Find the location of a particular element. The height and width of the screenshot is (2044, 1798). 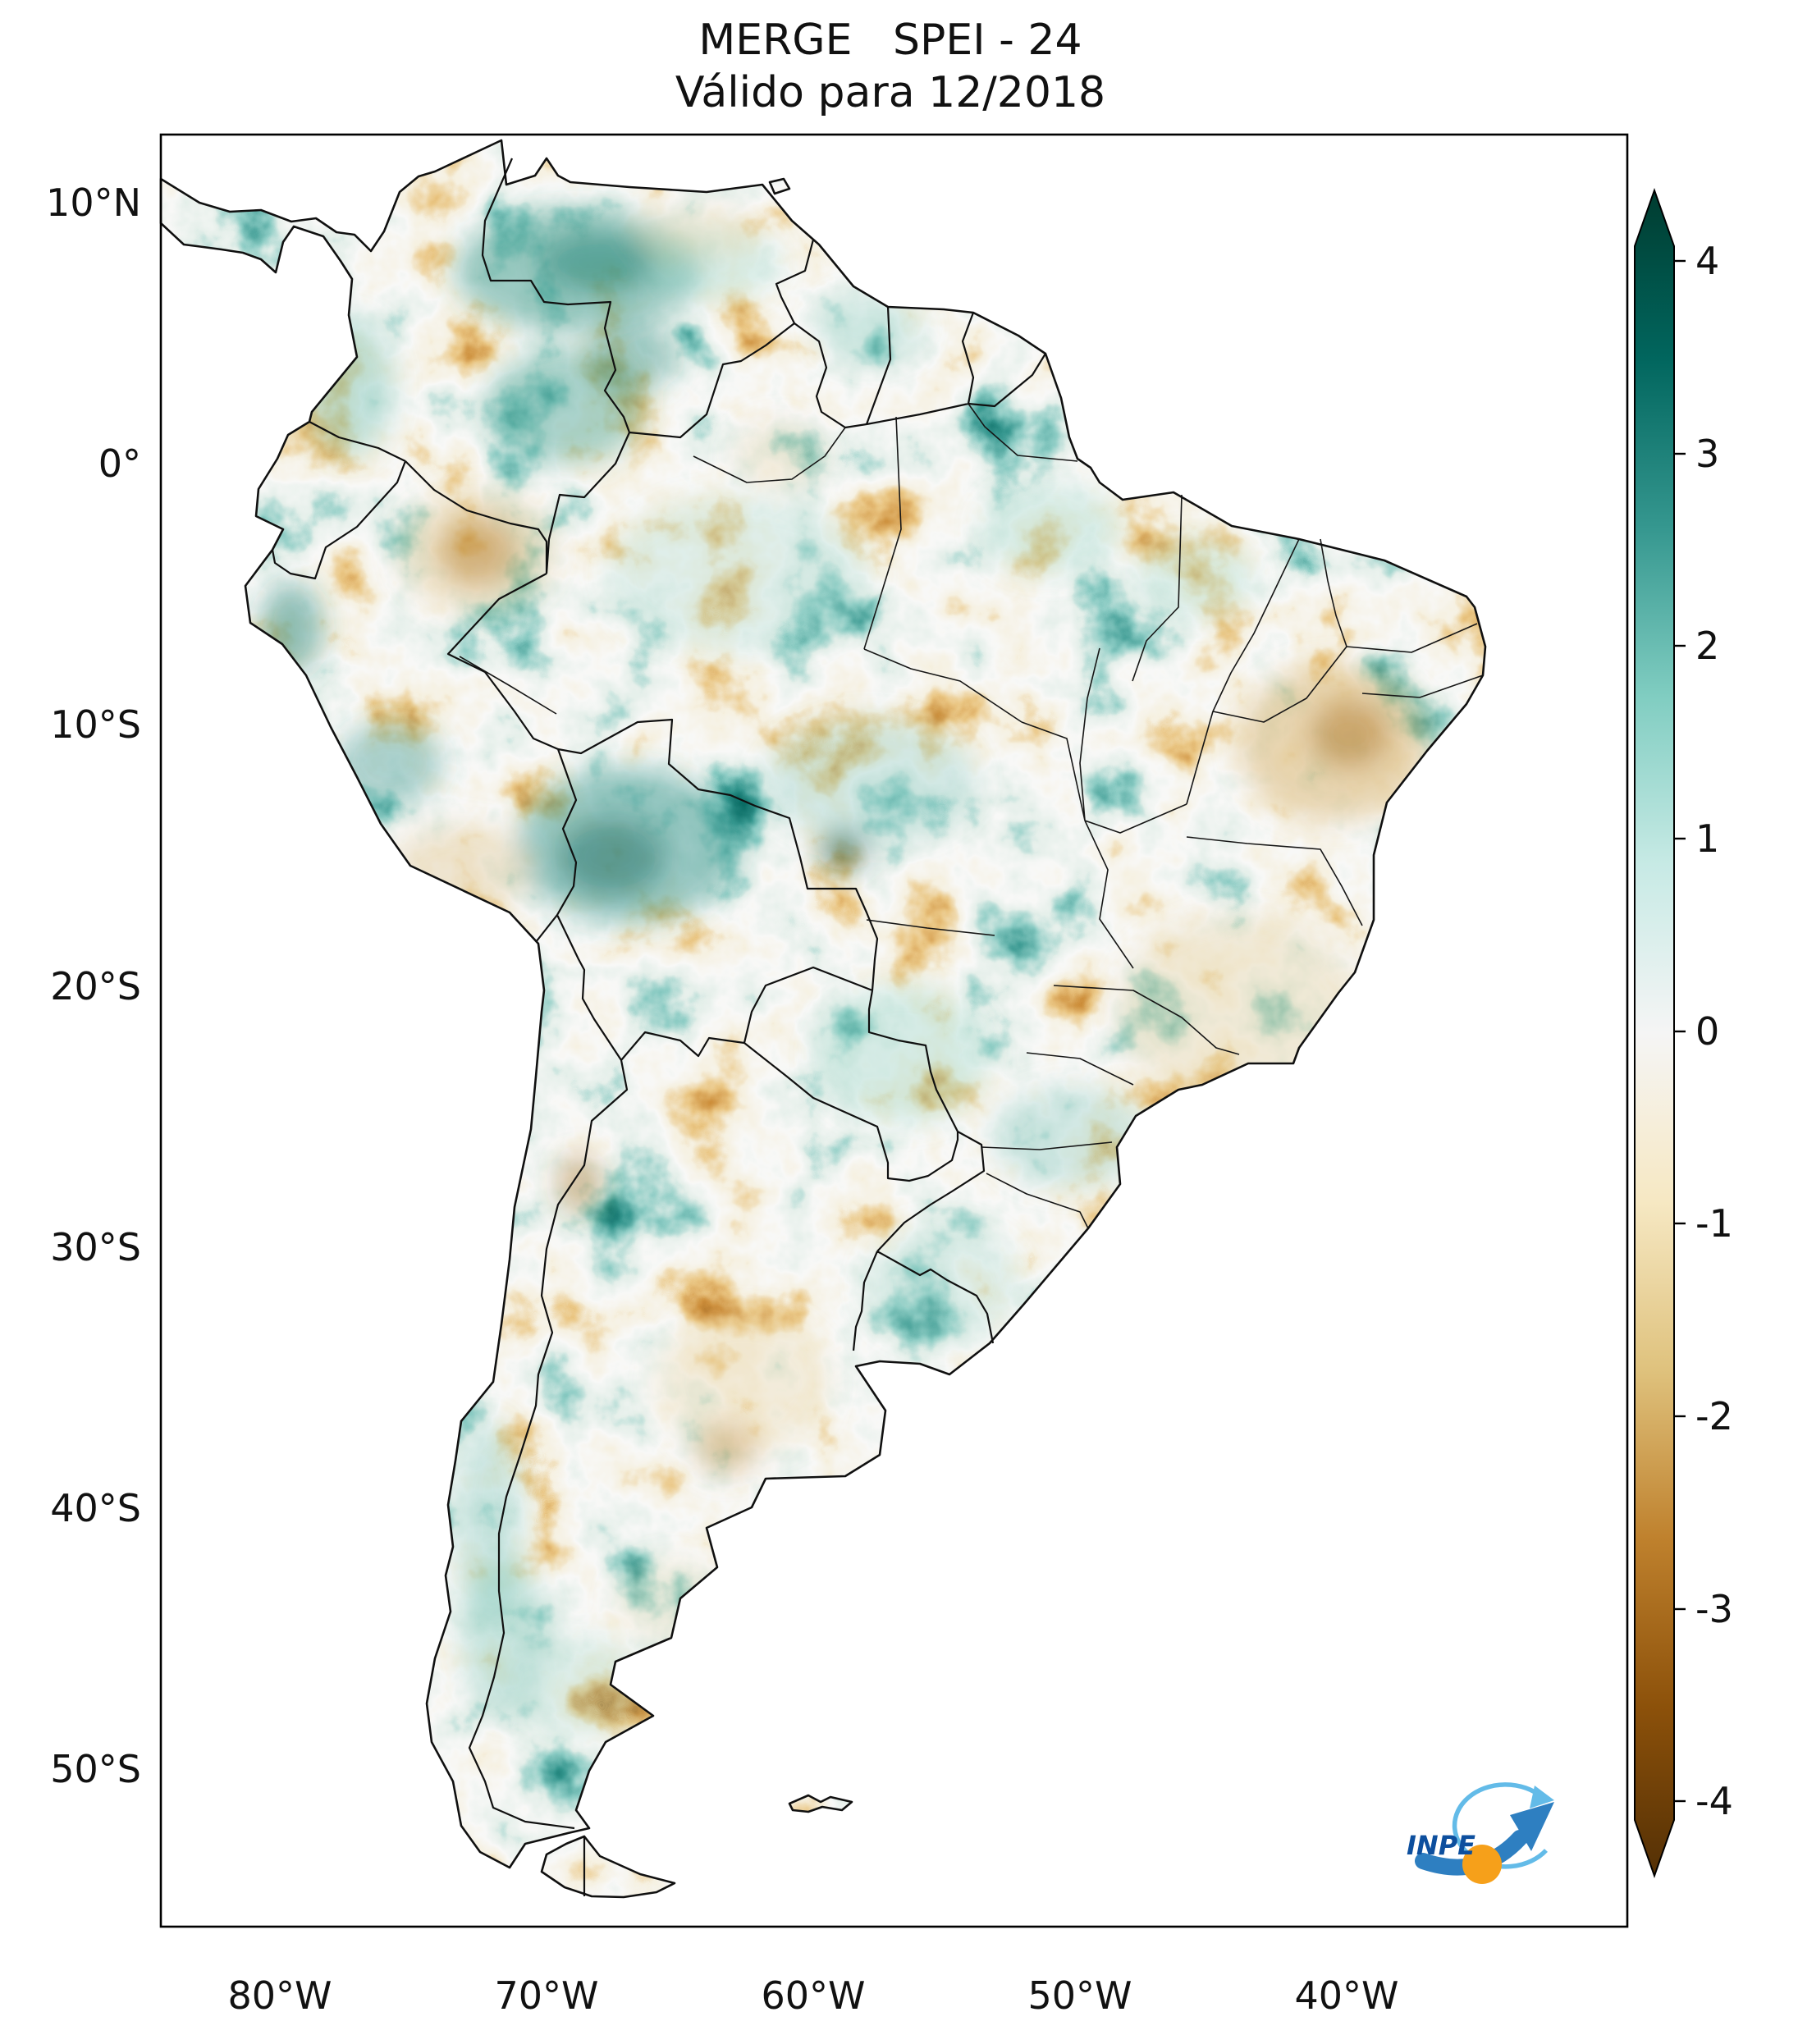

inpe-logo-swirl-icon is located at coordinates (1500, 1825).